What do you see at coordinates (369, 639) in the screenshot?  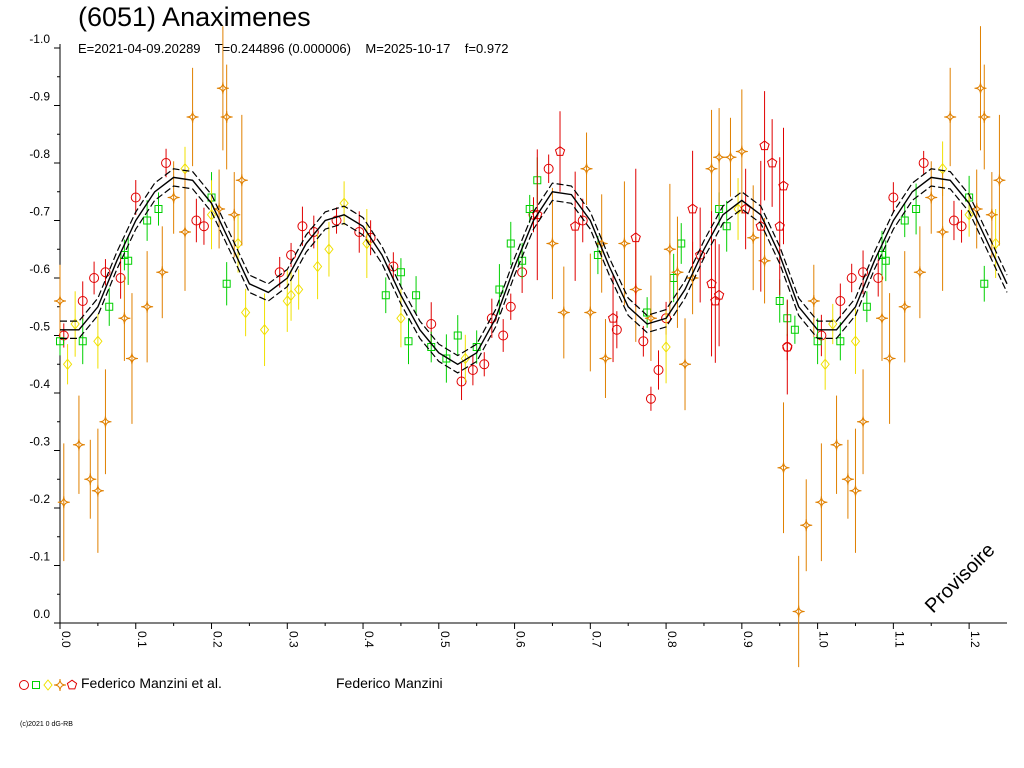 I see `x-tick-label: 0.4` at bounding box center [369, 639].